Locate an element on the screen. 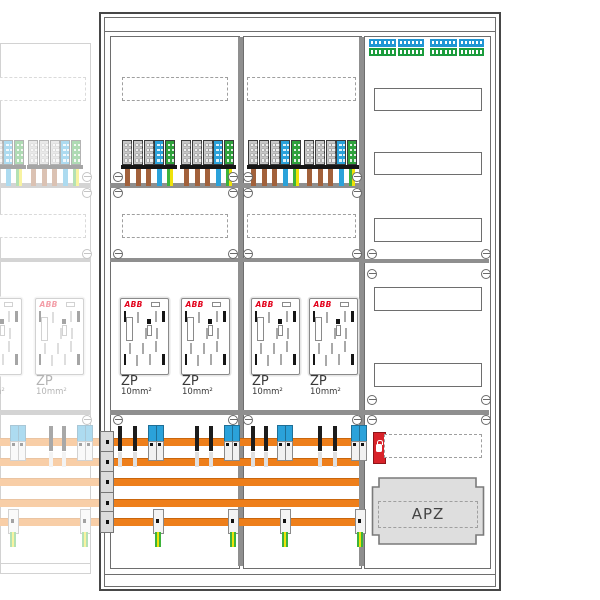 This screenshot has height=600, width=600. meter-contact is located at coordinates (149, 321).